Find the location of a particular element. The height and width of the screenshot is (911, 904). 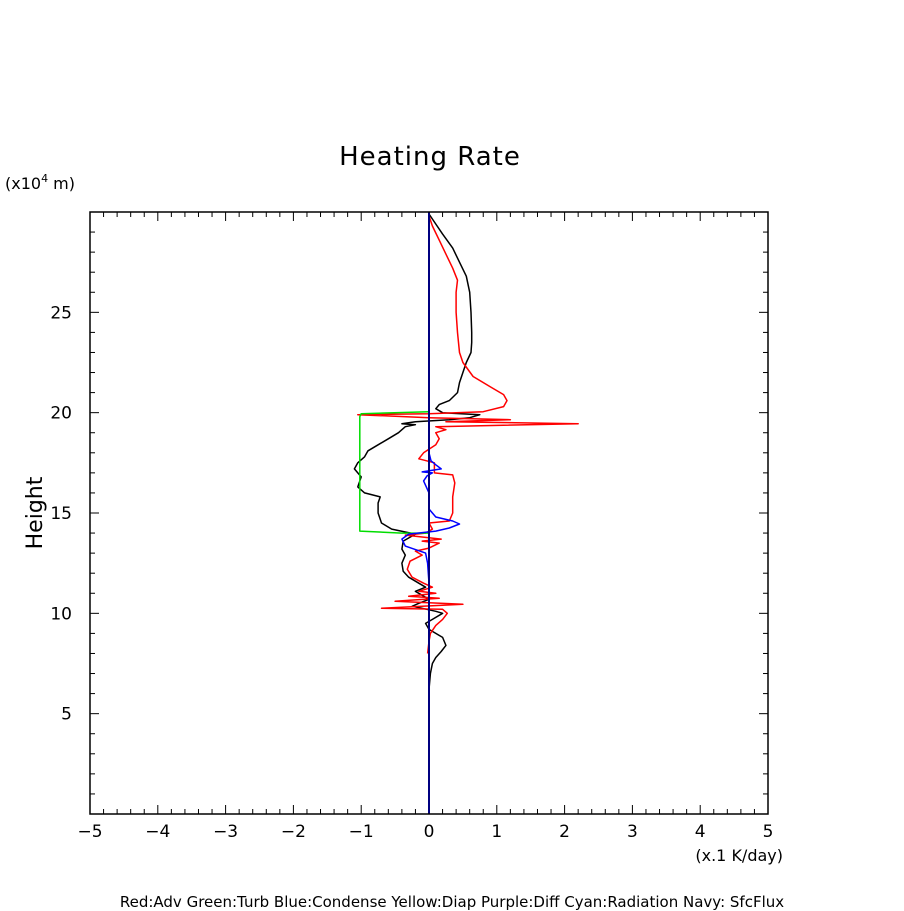

x-tick-label: −2 is located at coordinates (293, 832).